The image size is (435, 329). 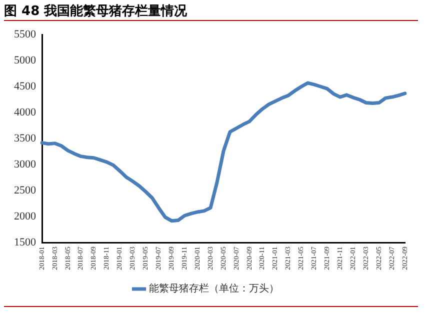 I want to click on y-tick-label: 5500, so click(x=25, y=34).